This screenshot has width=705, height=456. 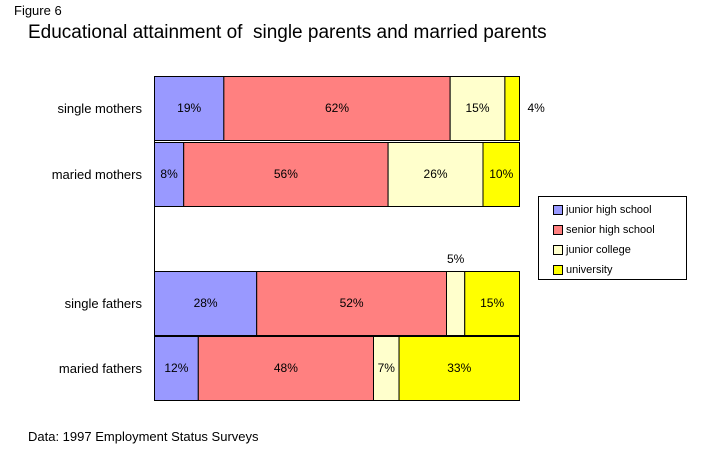 I want to click on legend-entry: university, so click(x=612, y=270).